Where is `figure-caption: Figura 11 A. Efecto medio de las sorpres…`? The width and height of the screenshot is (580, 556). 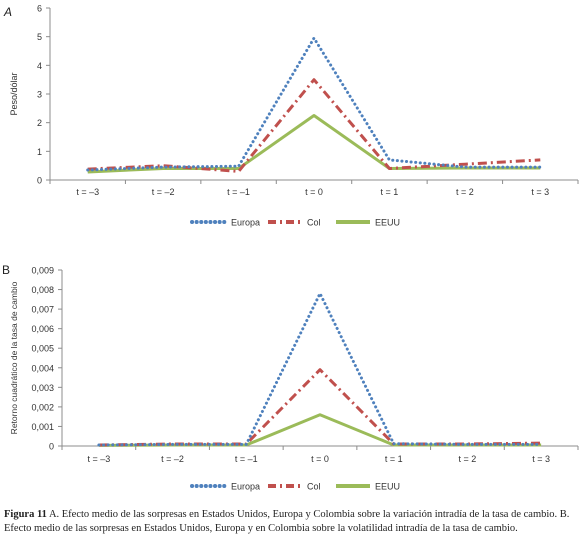
figure-caption: Figura 11 A. Efecto medio de las sorpres… is located at coordinates (290, 522).